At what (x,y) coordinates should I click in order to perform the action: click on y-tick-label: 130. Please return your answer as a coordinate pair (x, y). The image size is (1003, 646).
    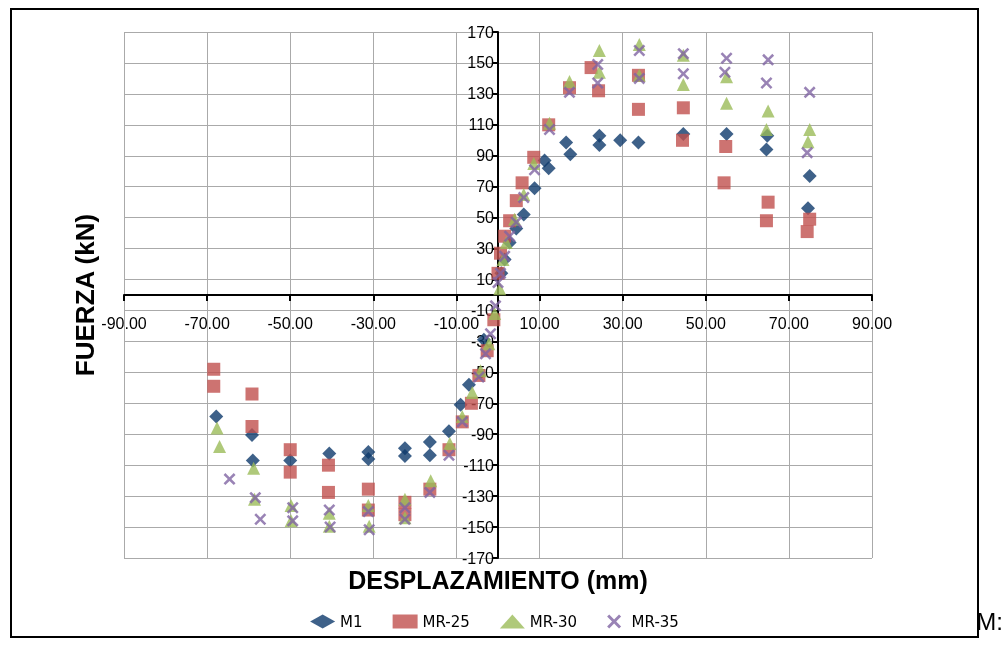
    Looking at the image, I should click on (481, 94).